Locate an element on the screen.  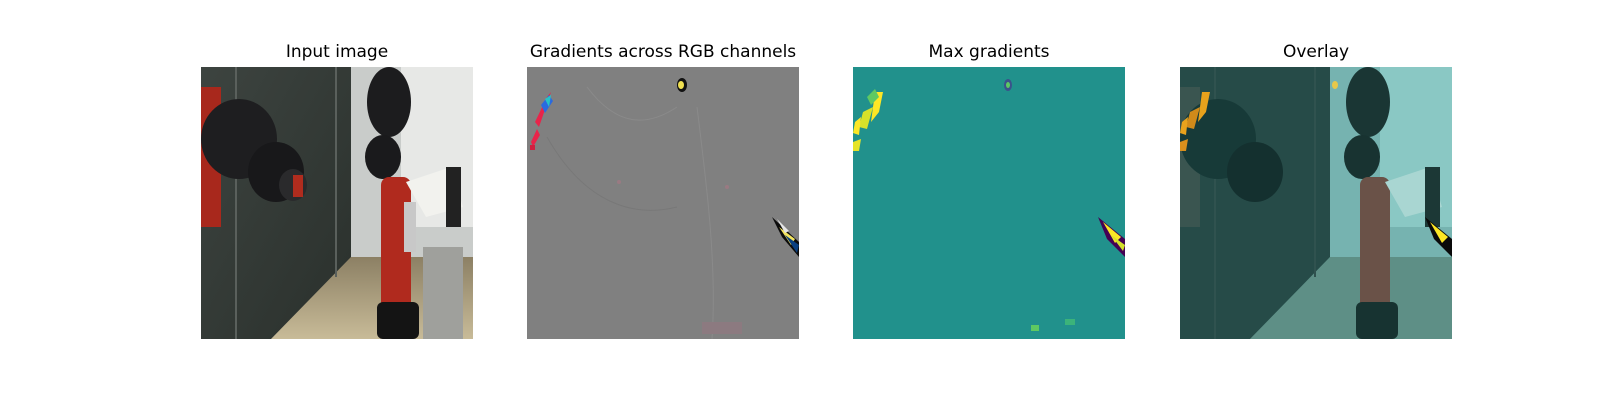
overlay-image is located at coordinates (1316, 203).